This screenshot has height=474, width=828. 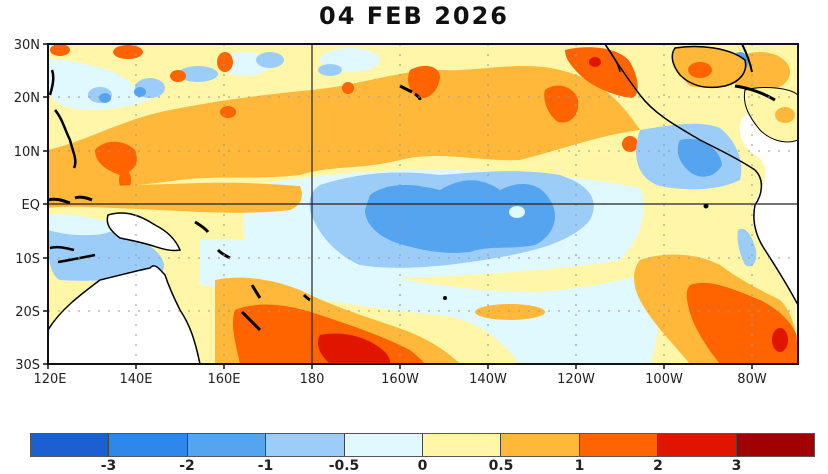 I want to click on legend-labels: -3 -2 -1 -0.5 0 0.5 1 2 3, so click(x=422, y=466).